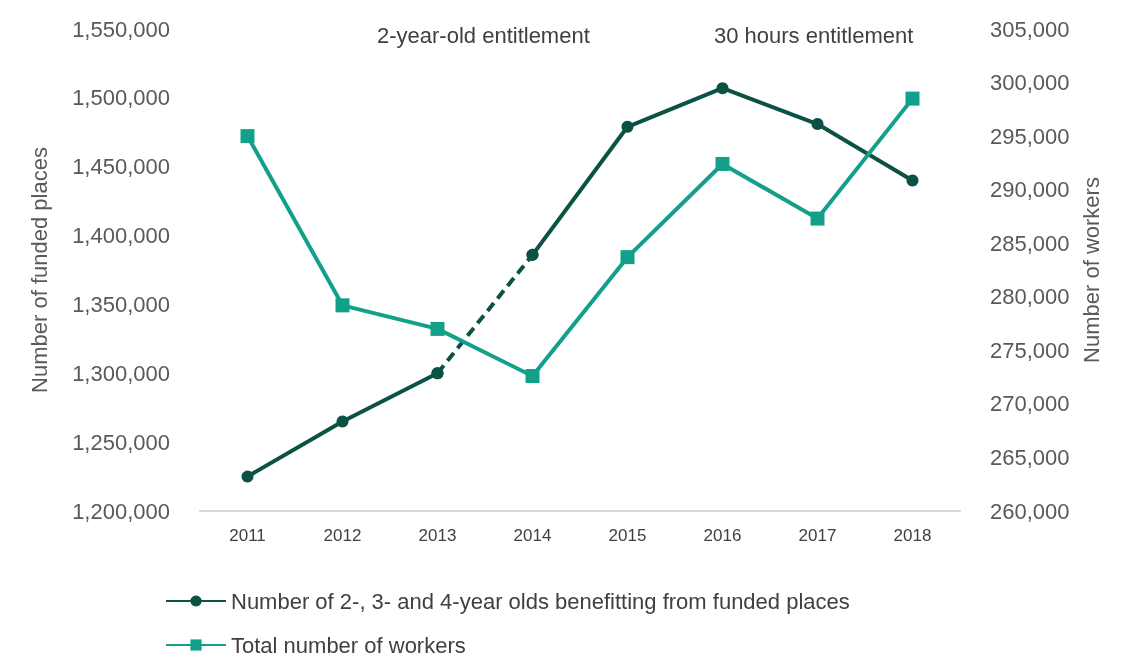  Describe the element at coordinates (121, 167) in the screenshot. I see `y-tick-label: 1,450,000` at that location.